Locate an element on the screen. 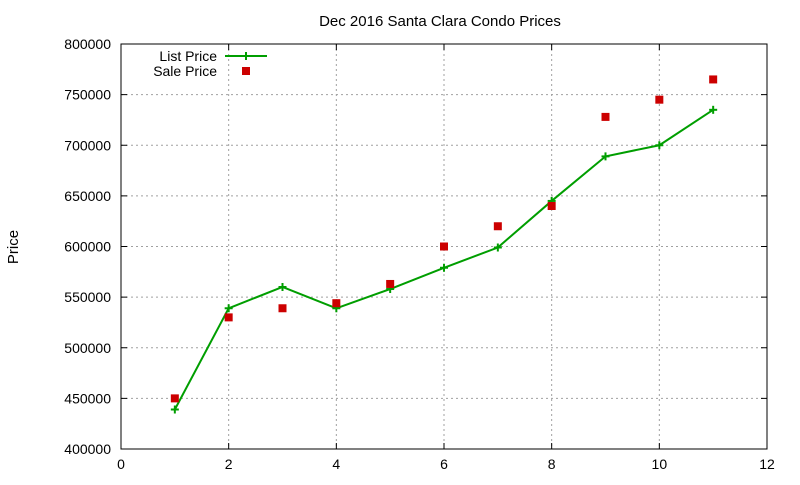  y-tick-label: 500000 is located at coordinates (87, 348).